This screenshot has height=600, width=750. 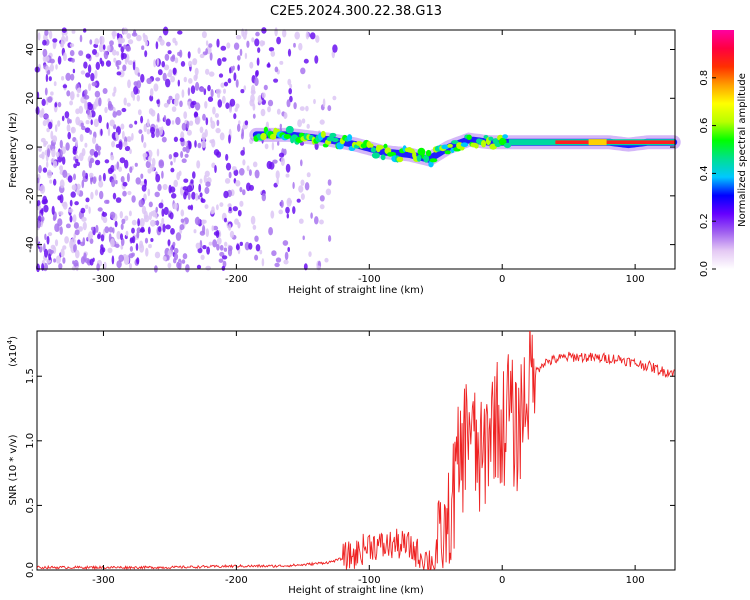 I want to click on colorbar-tick-label: 0.2, so click(x=704, y=221).